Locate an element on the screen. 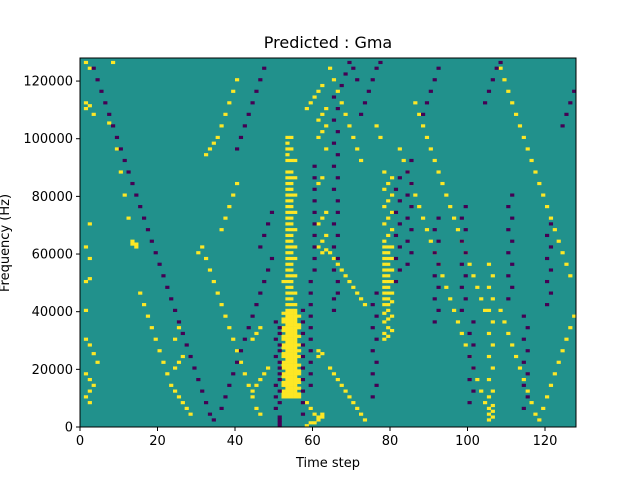 Image resolution: width=640 pixels, height=480 pixels. x-tick-label: 100 is located at coordinates (467, 441).